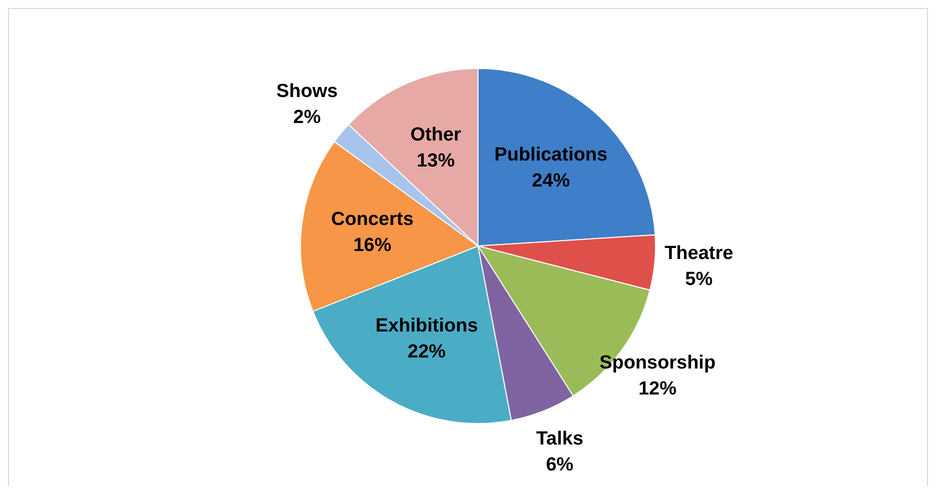 Image resolution: width=936 pixels, height=488 pixels. Describe the element at coordinates (699, 253) in the screenshot. I see `slice-label: Theatre` at that location.